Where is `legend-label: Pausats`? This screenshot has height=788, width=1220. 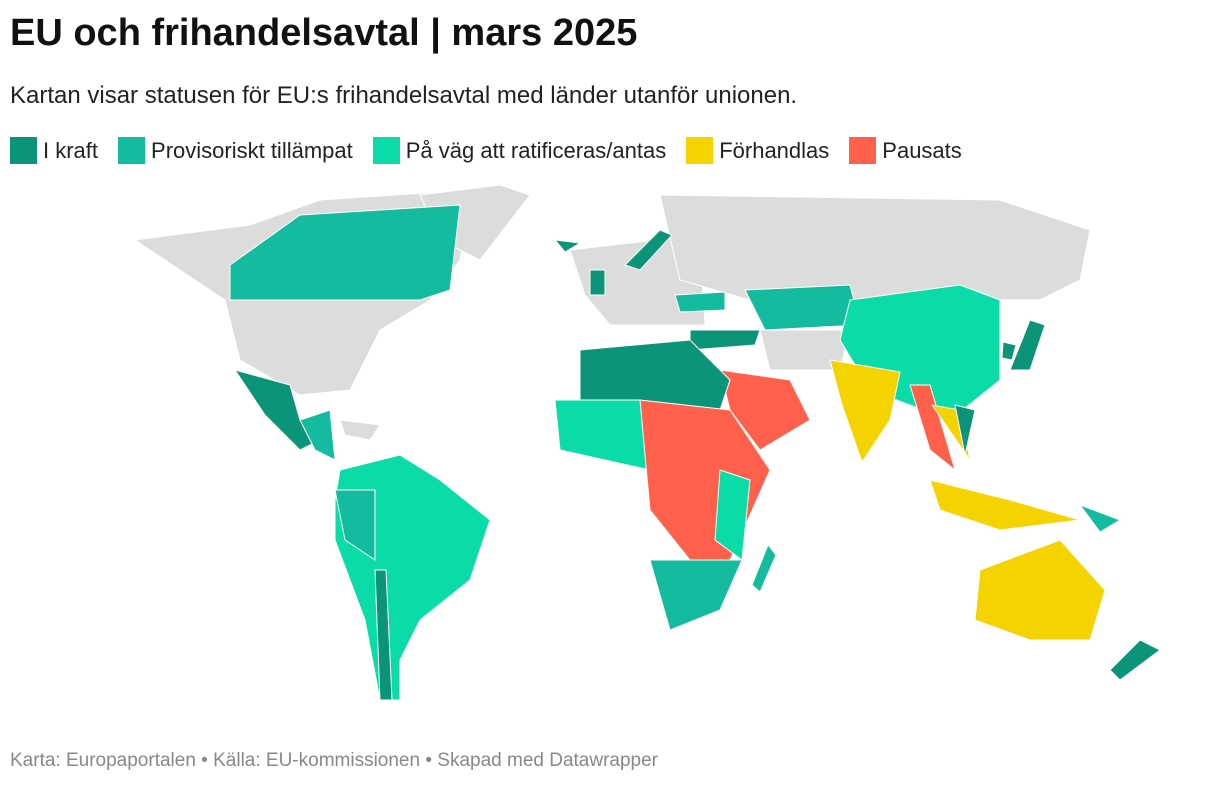
legend-label: Pausats is located at coordinates (922, 150).